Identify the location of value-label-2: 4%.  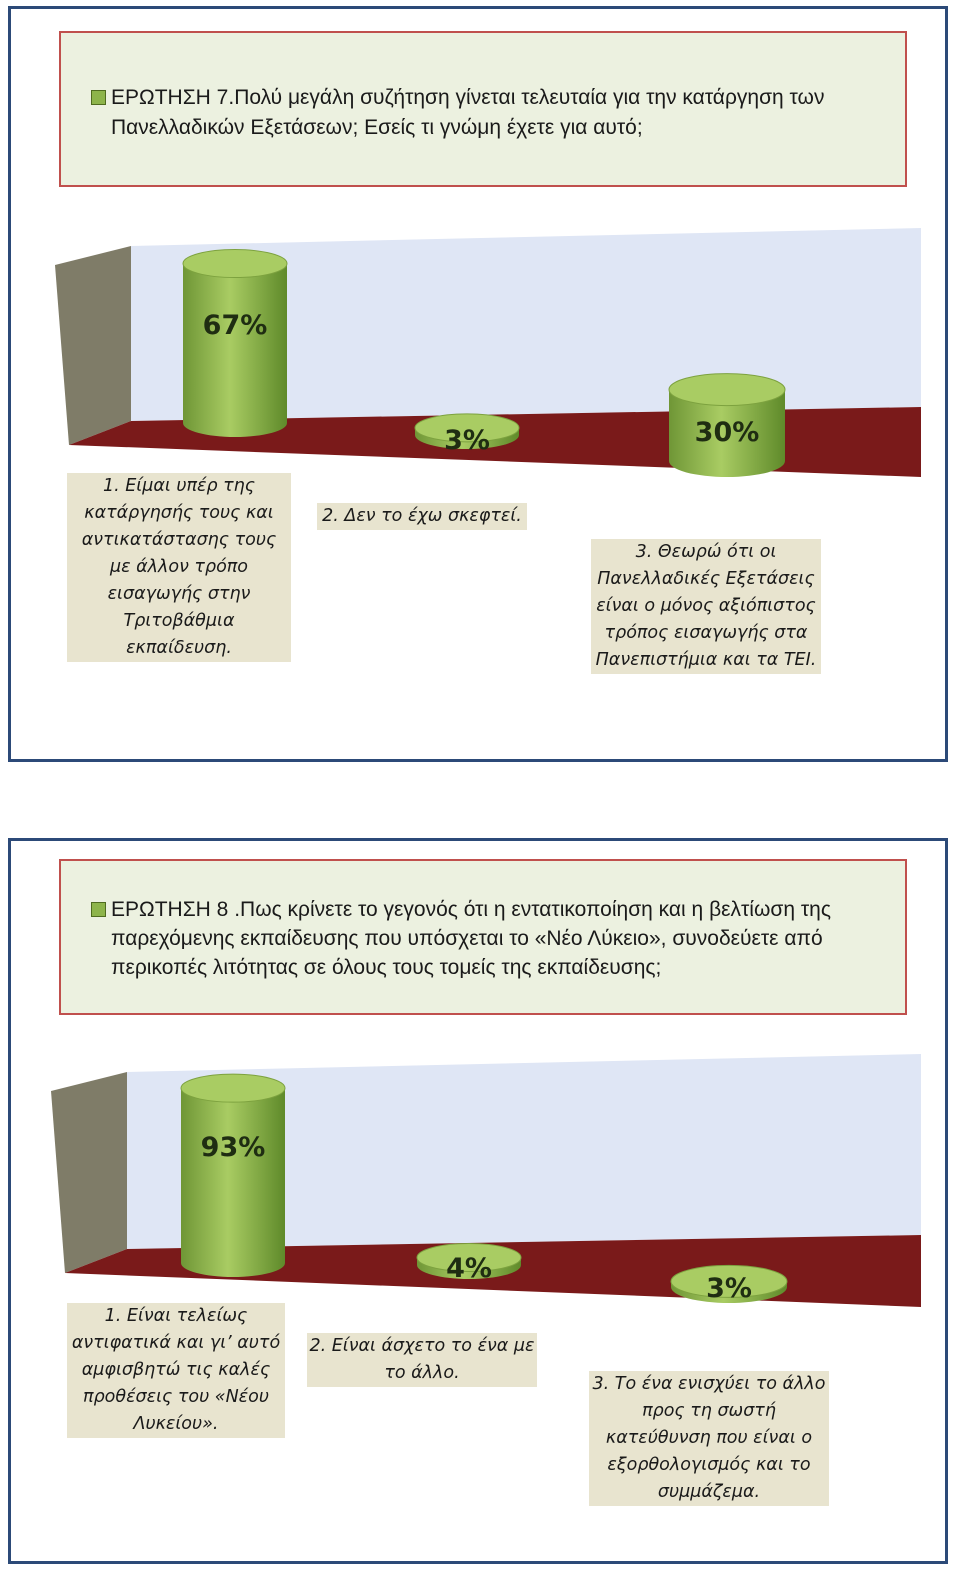
(469, 1268).